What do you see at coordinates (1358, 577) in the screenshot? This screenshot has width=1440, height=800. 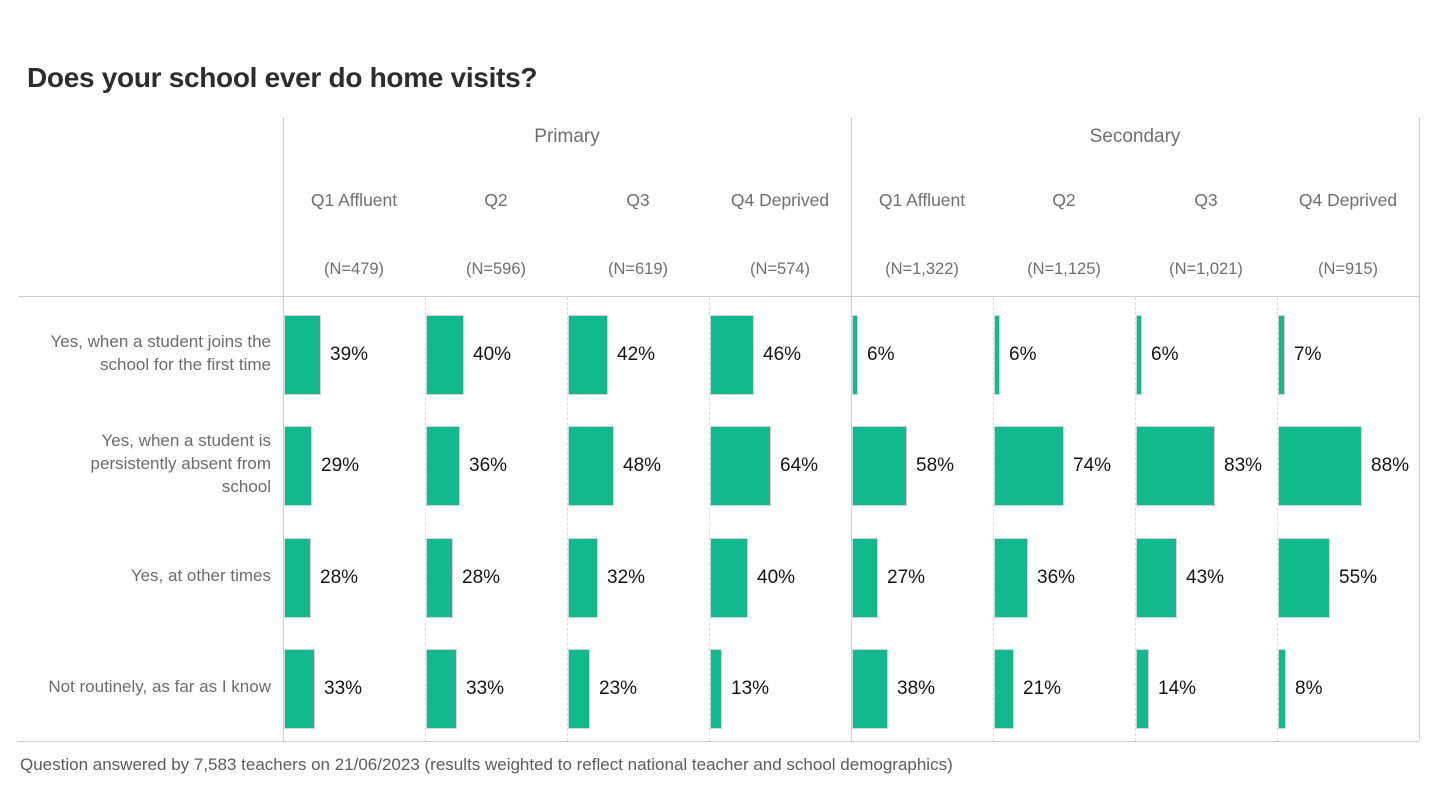 I see `bar-value-label: 55%` at bounding box center [1358, 577].